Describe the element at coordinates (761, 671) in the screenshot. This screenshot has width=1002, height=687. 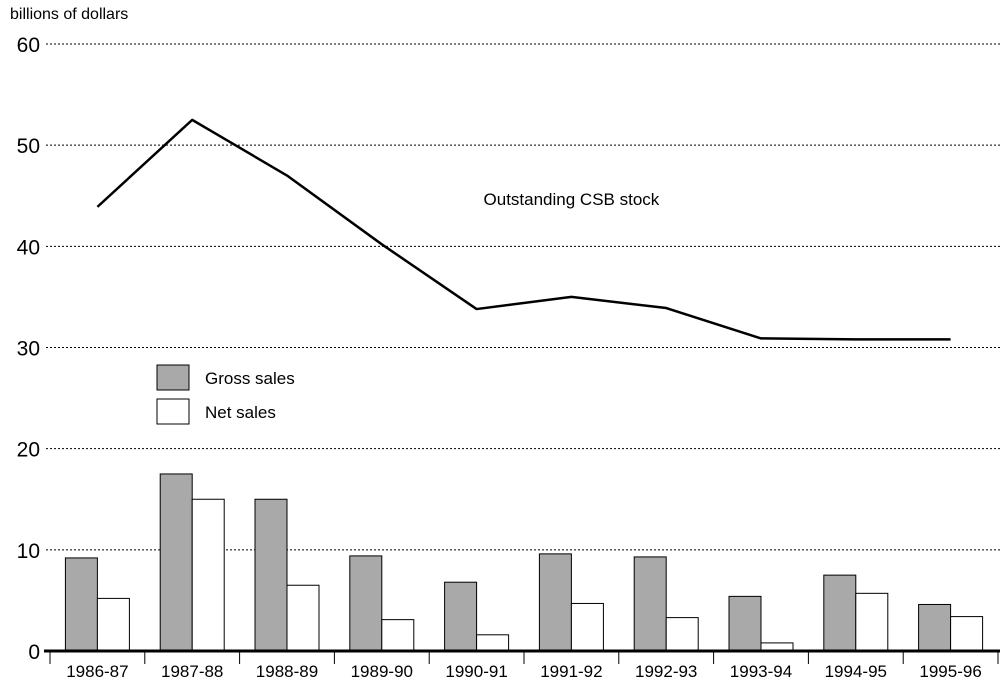
I see `x-tick-label: 1993-94` at that location.